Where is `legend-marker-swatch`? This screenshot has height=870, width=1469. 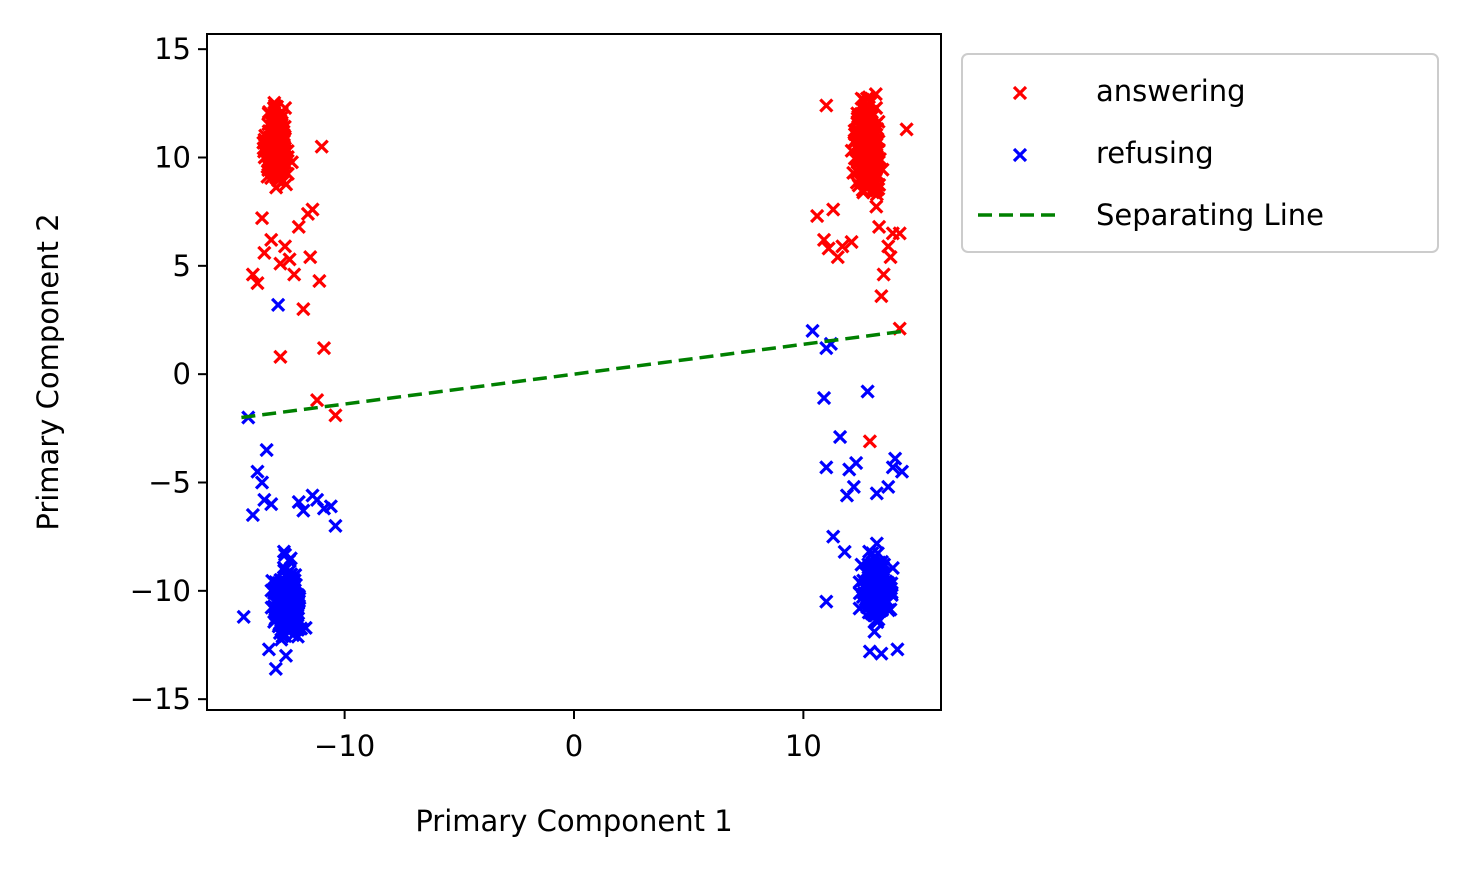 legend-marker-swatch is located at coordinates (1020, 93).